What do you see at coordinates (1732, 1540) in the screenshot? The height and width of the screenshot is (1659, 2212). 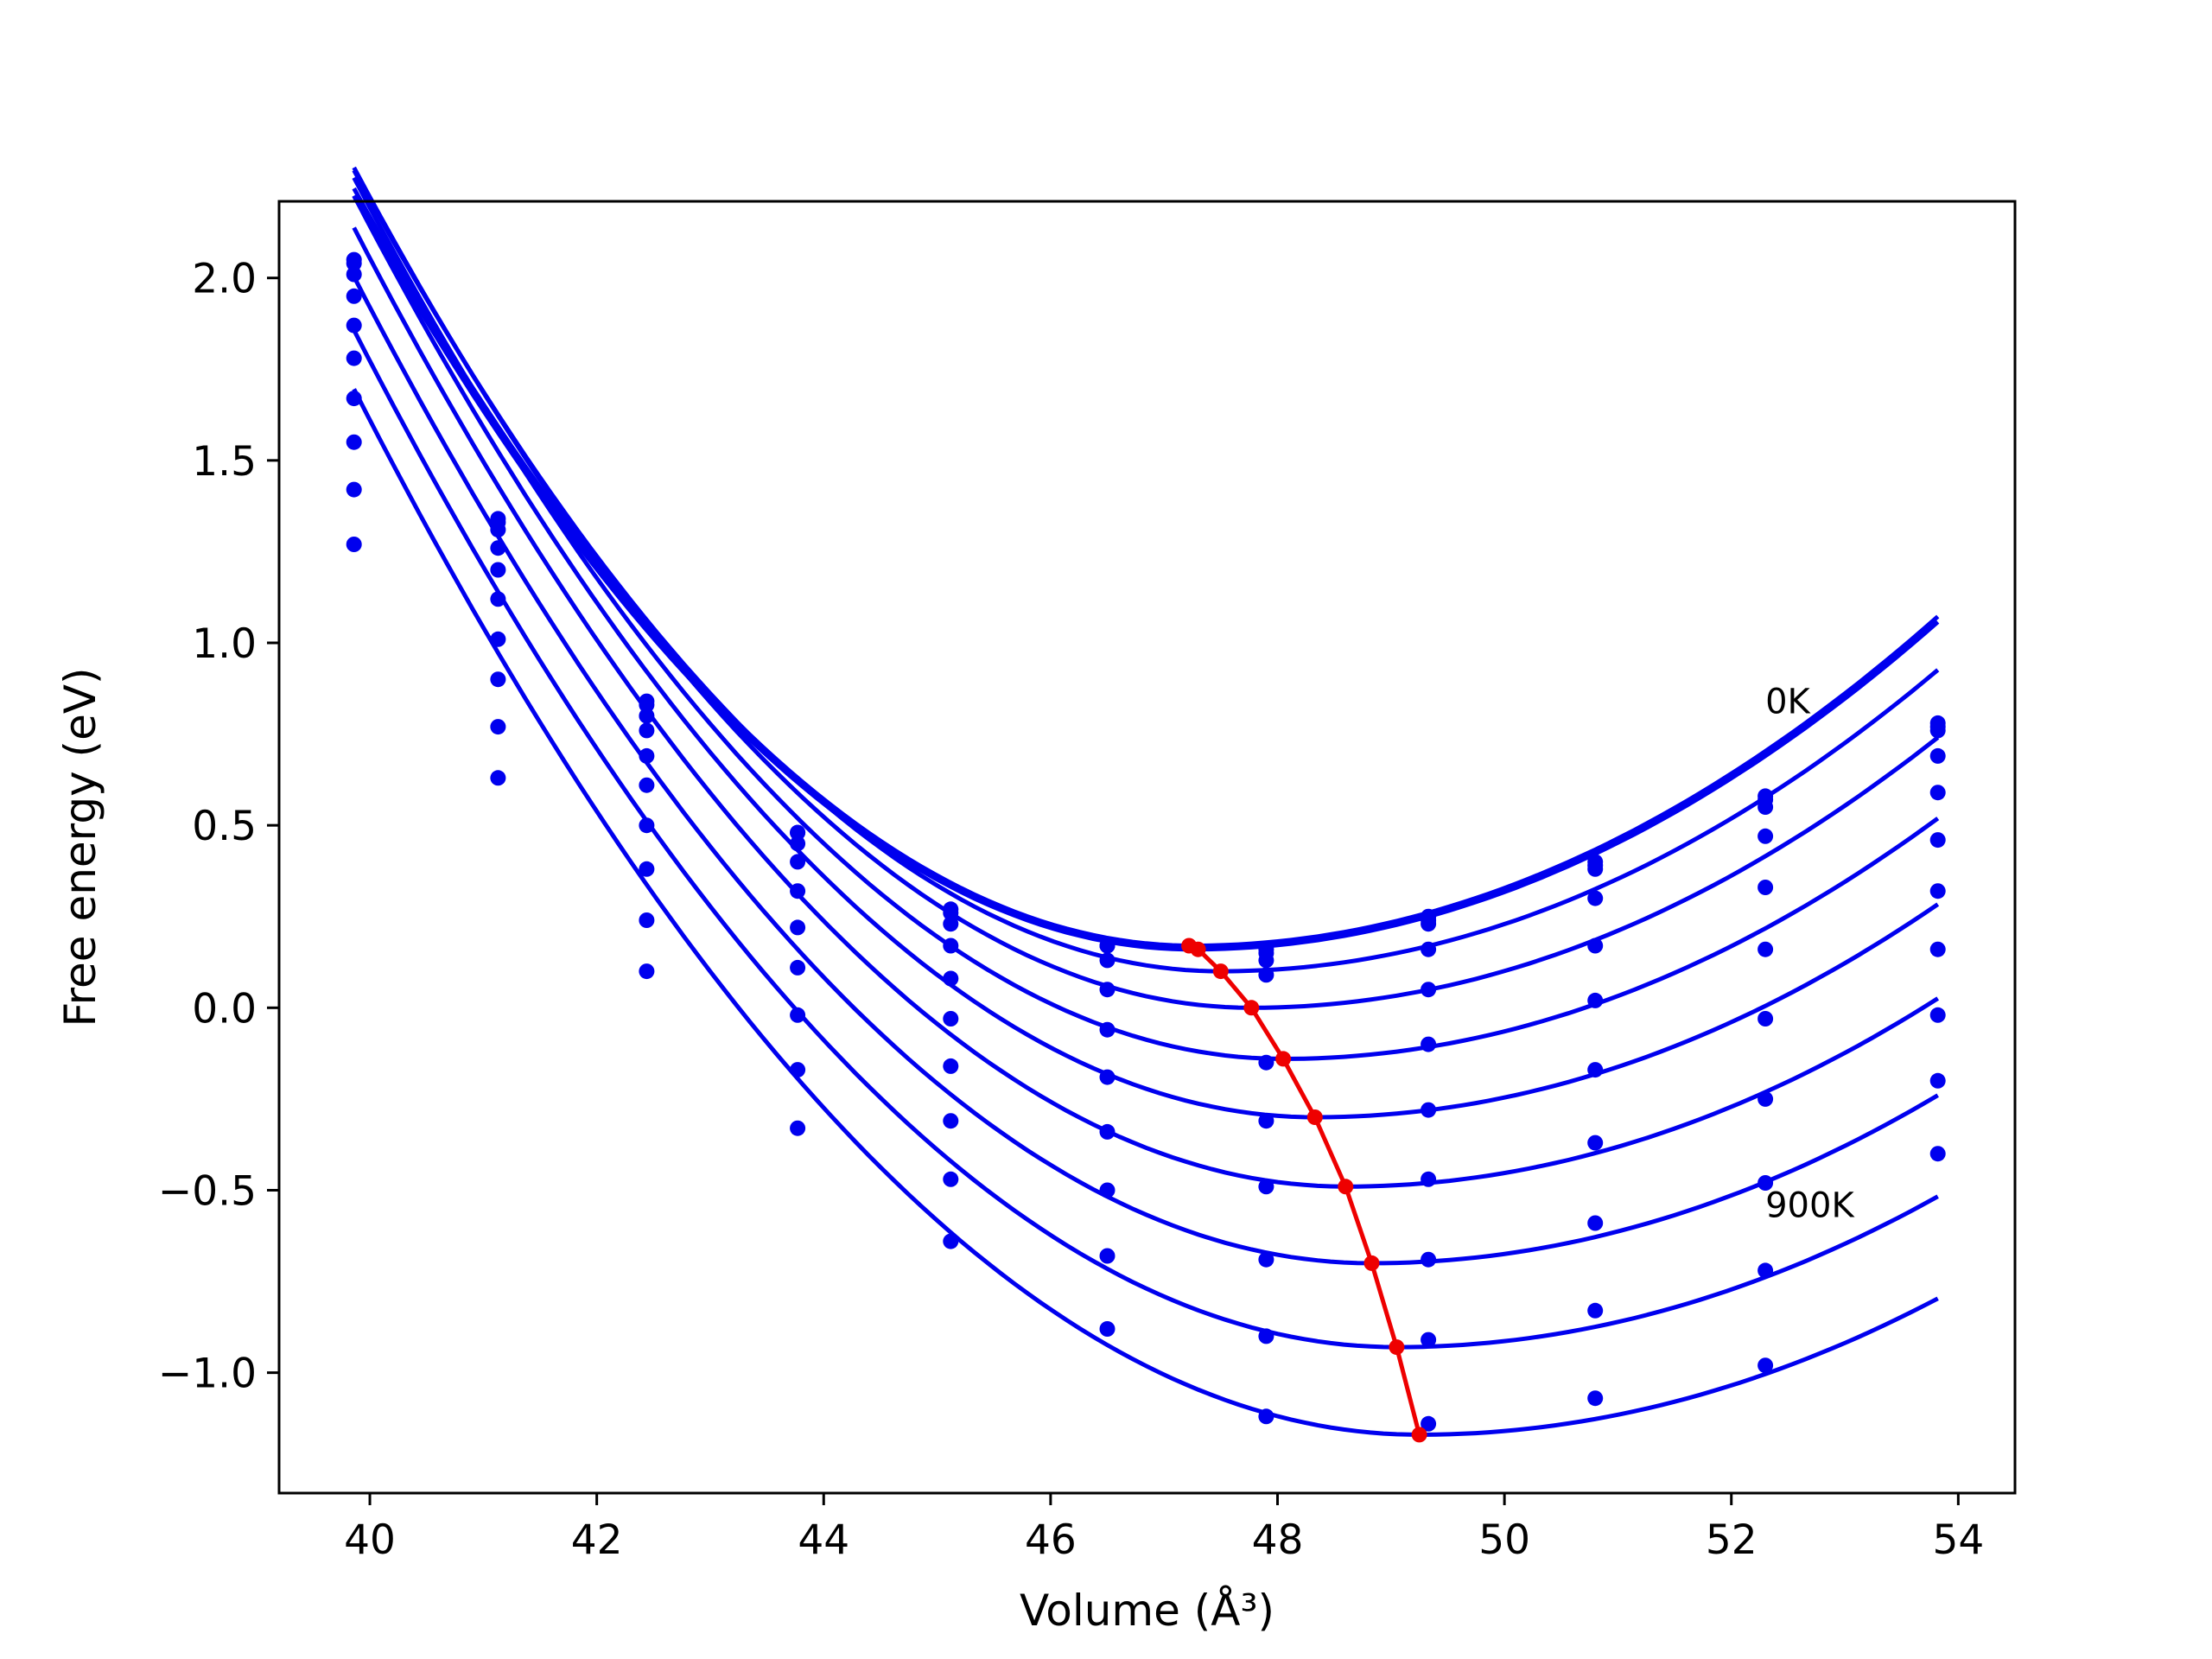 I see `x-tick-label: 52` at bounding box center [1732, 1540].